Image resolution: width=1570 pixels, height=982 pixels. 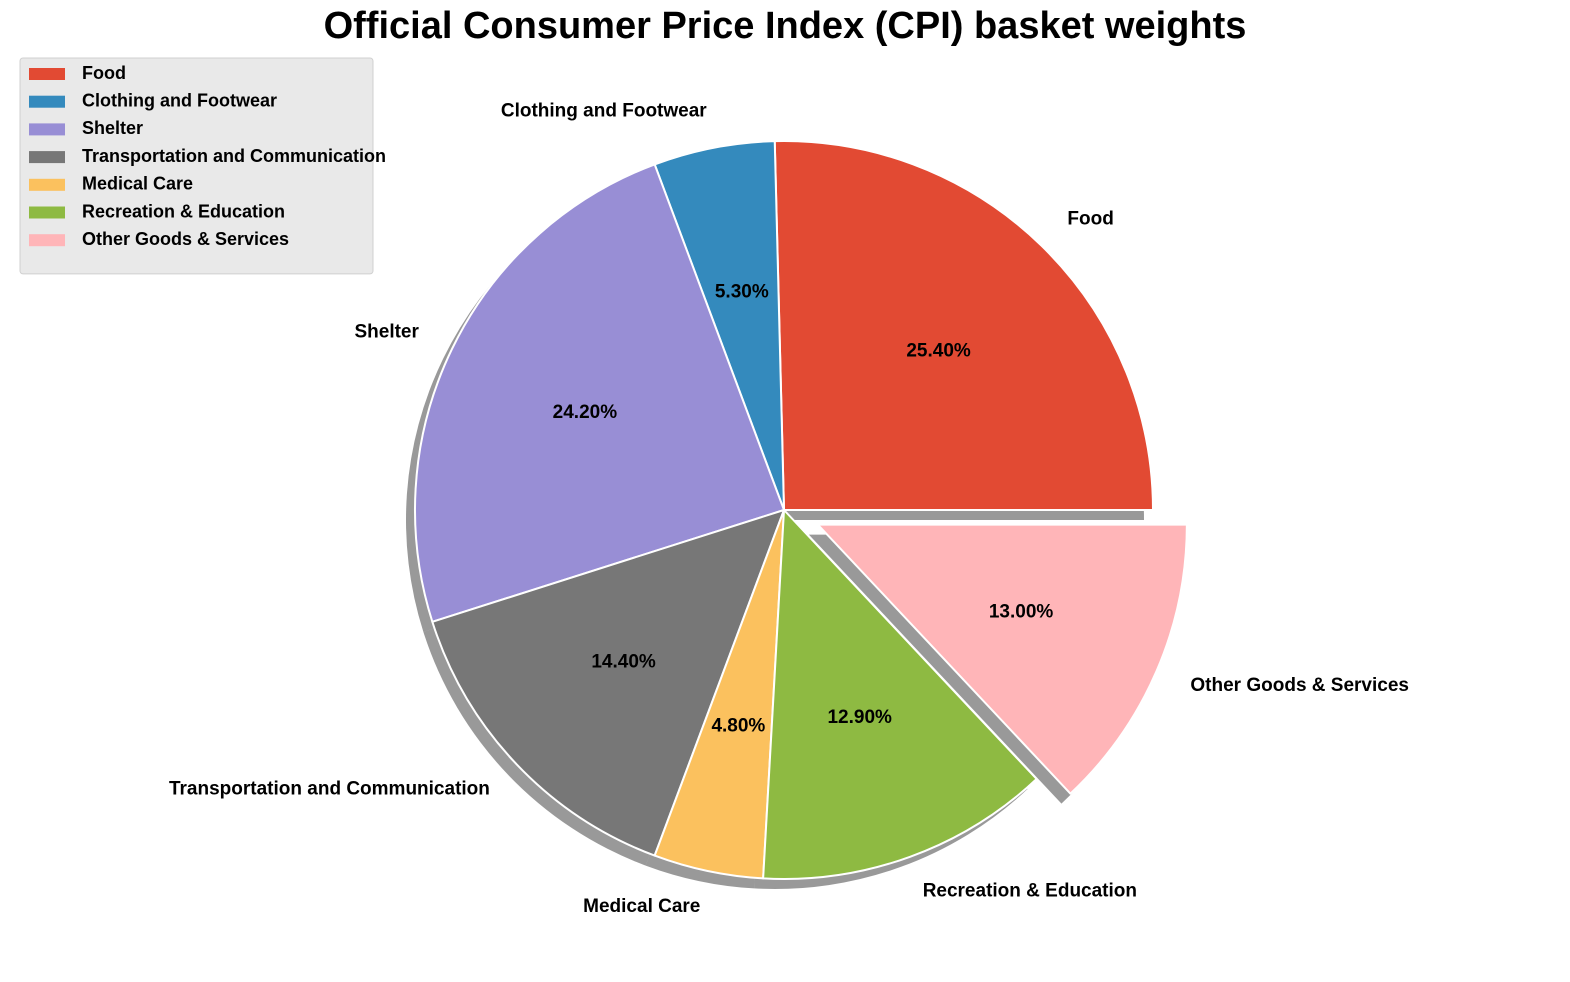 I want to click on slice-value-label-medical-care: 4.80%, so click(x=738, y=726).